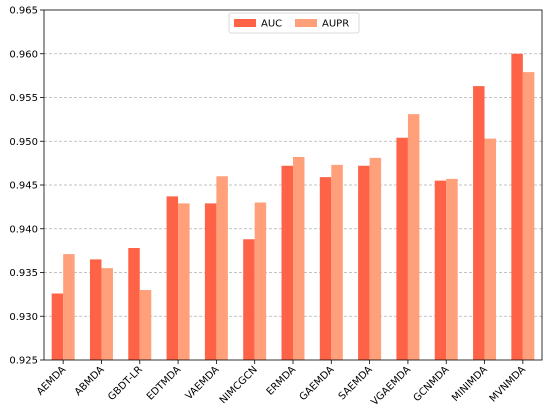  I want to click on x-tick-label: GBDT-LR, so click(125, 383).